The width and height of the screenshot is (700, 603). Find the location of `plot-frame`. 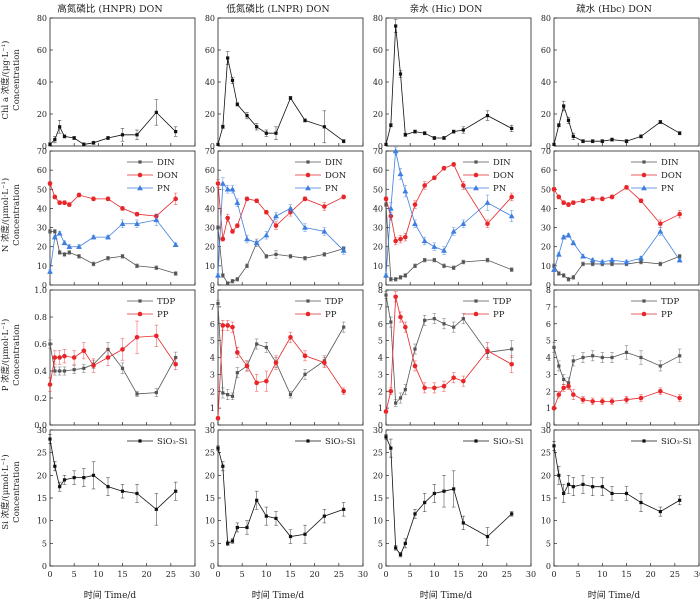

plot-frame is located at coordinates (458, 357).